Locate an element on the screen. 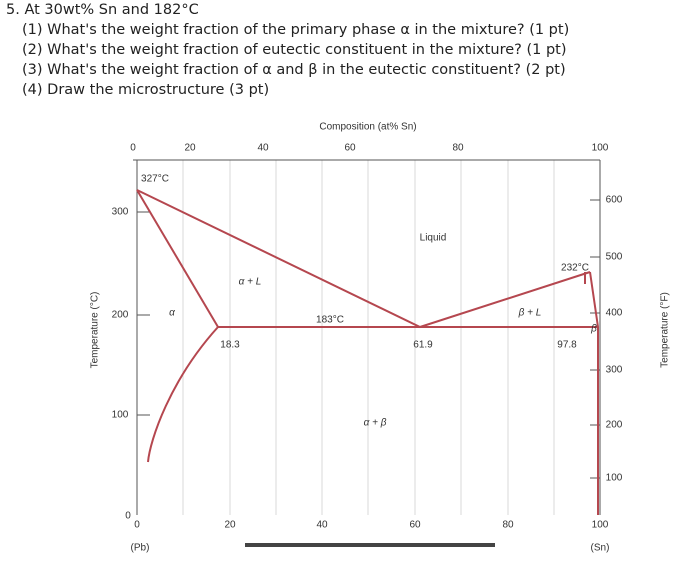 This screenshot has width=700, height=565. question-title: 5. At 30wt% Sn and 182°C is located at coordinates (102, 10).